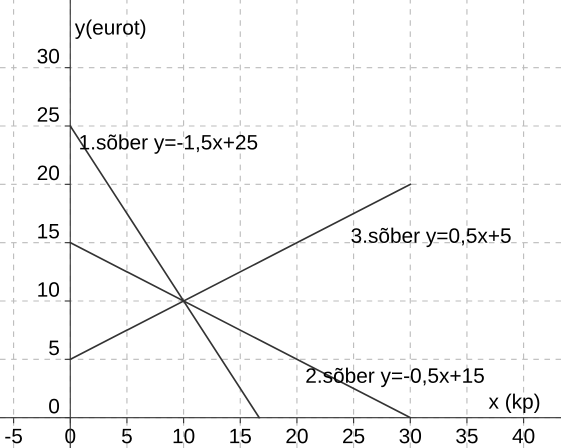 This screenshot has width=561, height=448. Describe the element at coordinates (523, 436) in the screenshot. I see `x-tick-label: 40` at that location.